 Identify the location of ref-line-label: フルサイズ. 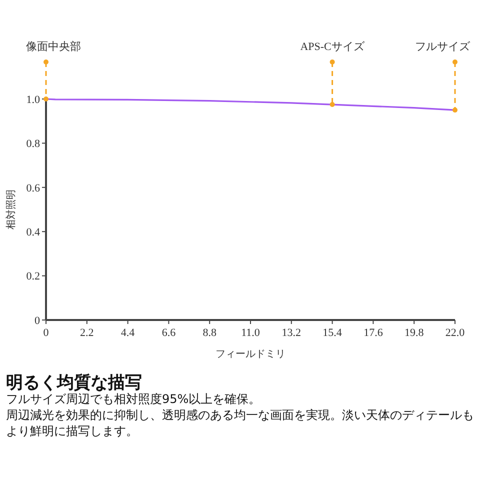
(443, 47).